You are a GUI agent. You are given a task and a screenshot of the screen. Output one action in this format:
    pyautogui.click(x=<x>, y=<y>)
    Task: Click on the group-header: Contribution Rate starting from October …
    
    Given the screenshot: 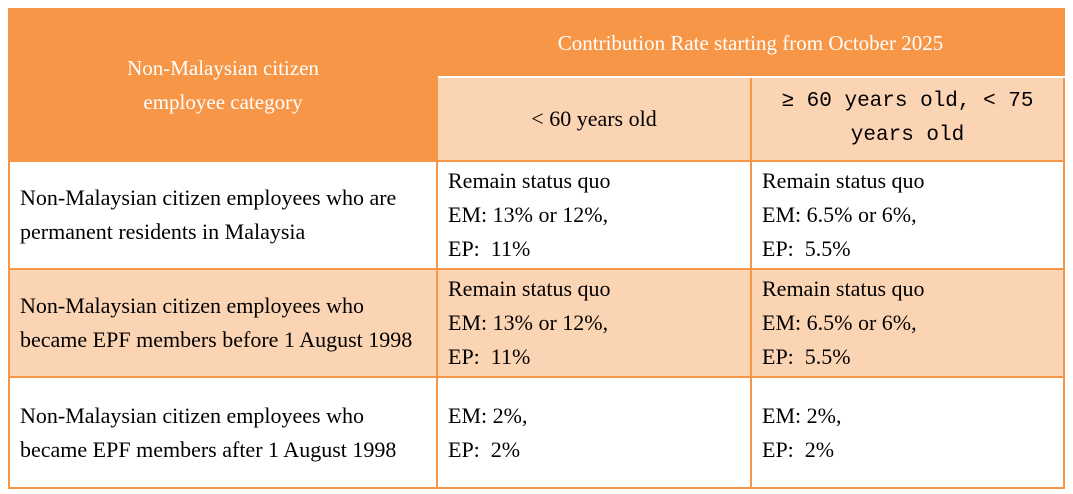 What is the action you would take?
    pyautogui.click(x=750, y=43)
    